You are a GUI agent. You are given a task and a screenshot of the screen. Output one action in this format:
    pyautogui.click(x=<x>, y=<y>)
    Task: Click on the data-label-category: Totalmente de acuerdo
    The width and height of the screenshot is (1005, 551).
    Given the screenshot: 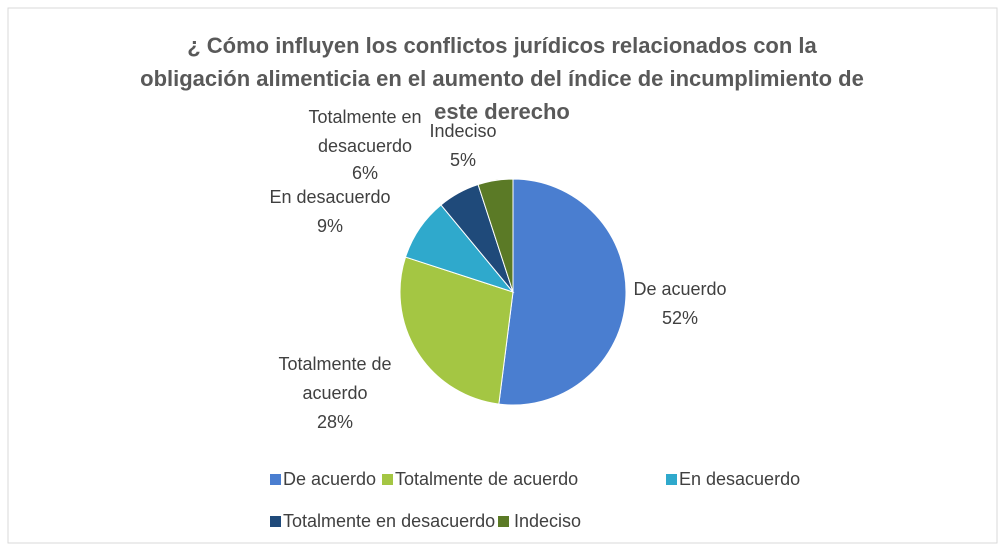 What is the action you would take?
    pyautogui.click(x=334, y=378)
    